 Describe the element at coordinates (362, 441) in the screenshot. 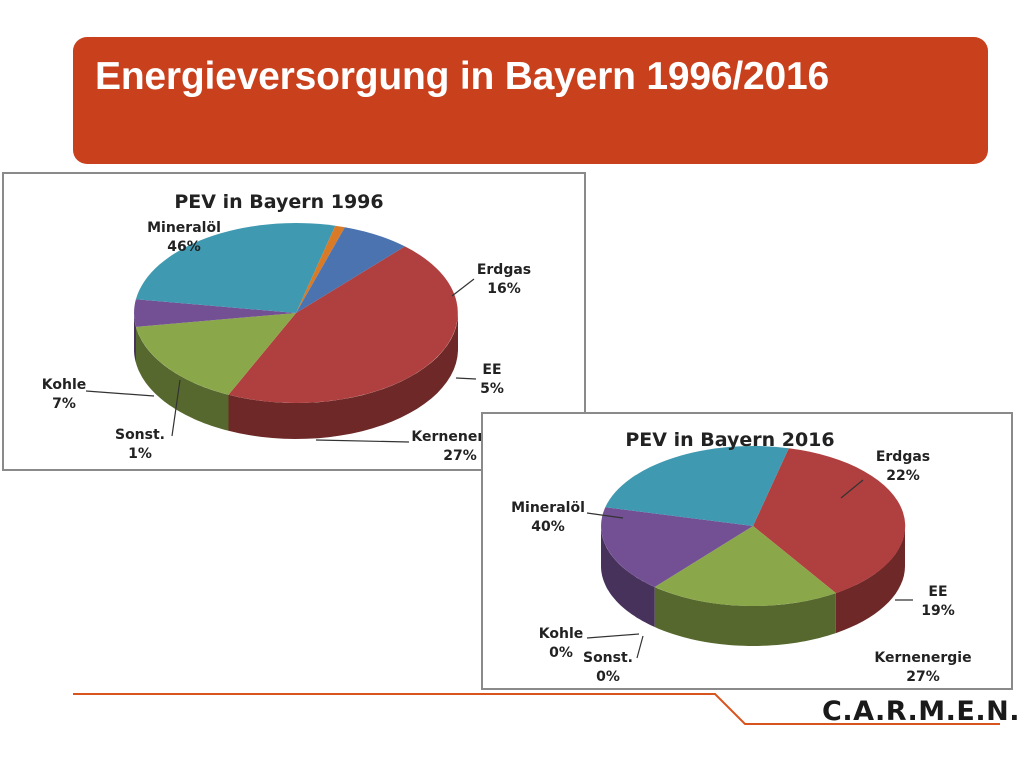

I see `leader-line-kernenergie` at that location.